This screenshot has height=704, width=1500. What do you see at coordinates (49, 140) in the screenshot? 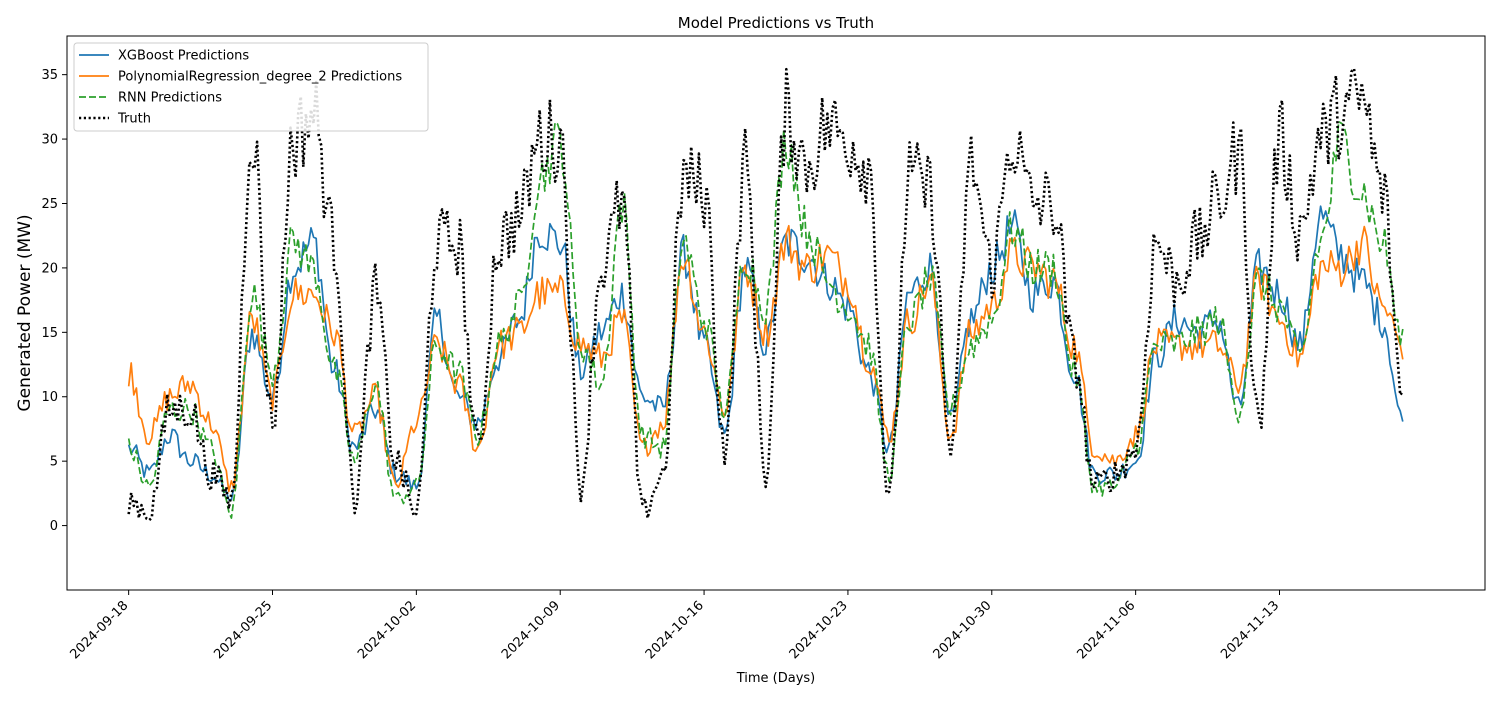
I see `y-tick-label: 30` at bounding box center [49, 140].